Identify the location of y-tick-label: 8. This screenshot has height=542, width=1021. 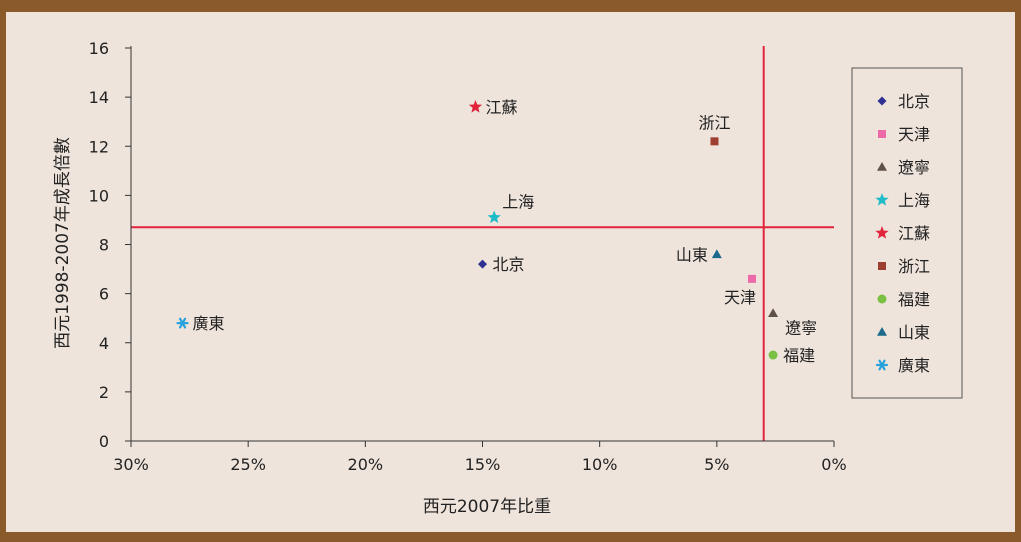
(104, 245).